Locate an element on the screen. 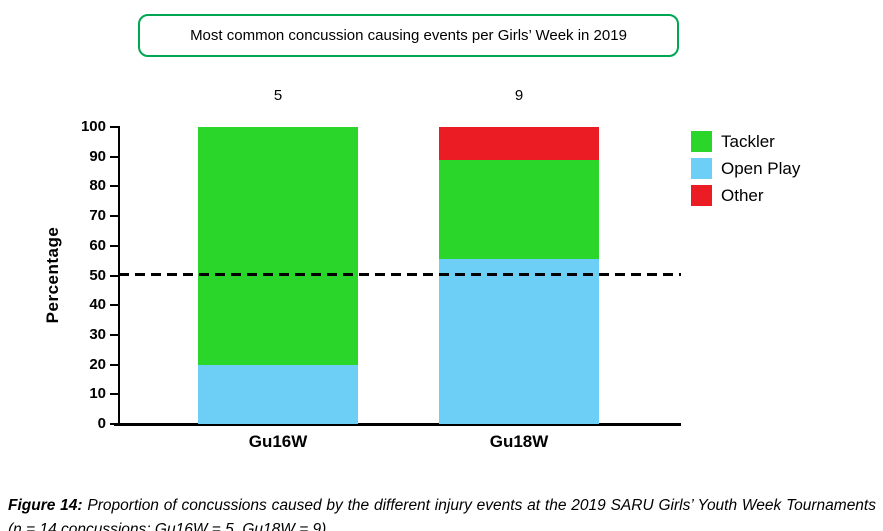 The height and width of the screenshot is (531, 883). bar-segment-other is located at coordinates (519, 143).